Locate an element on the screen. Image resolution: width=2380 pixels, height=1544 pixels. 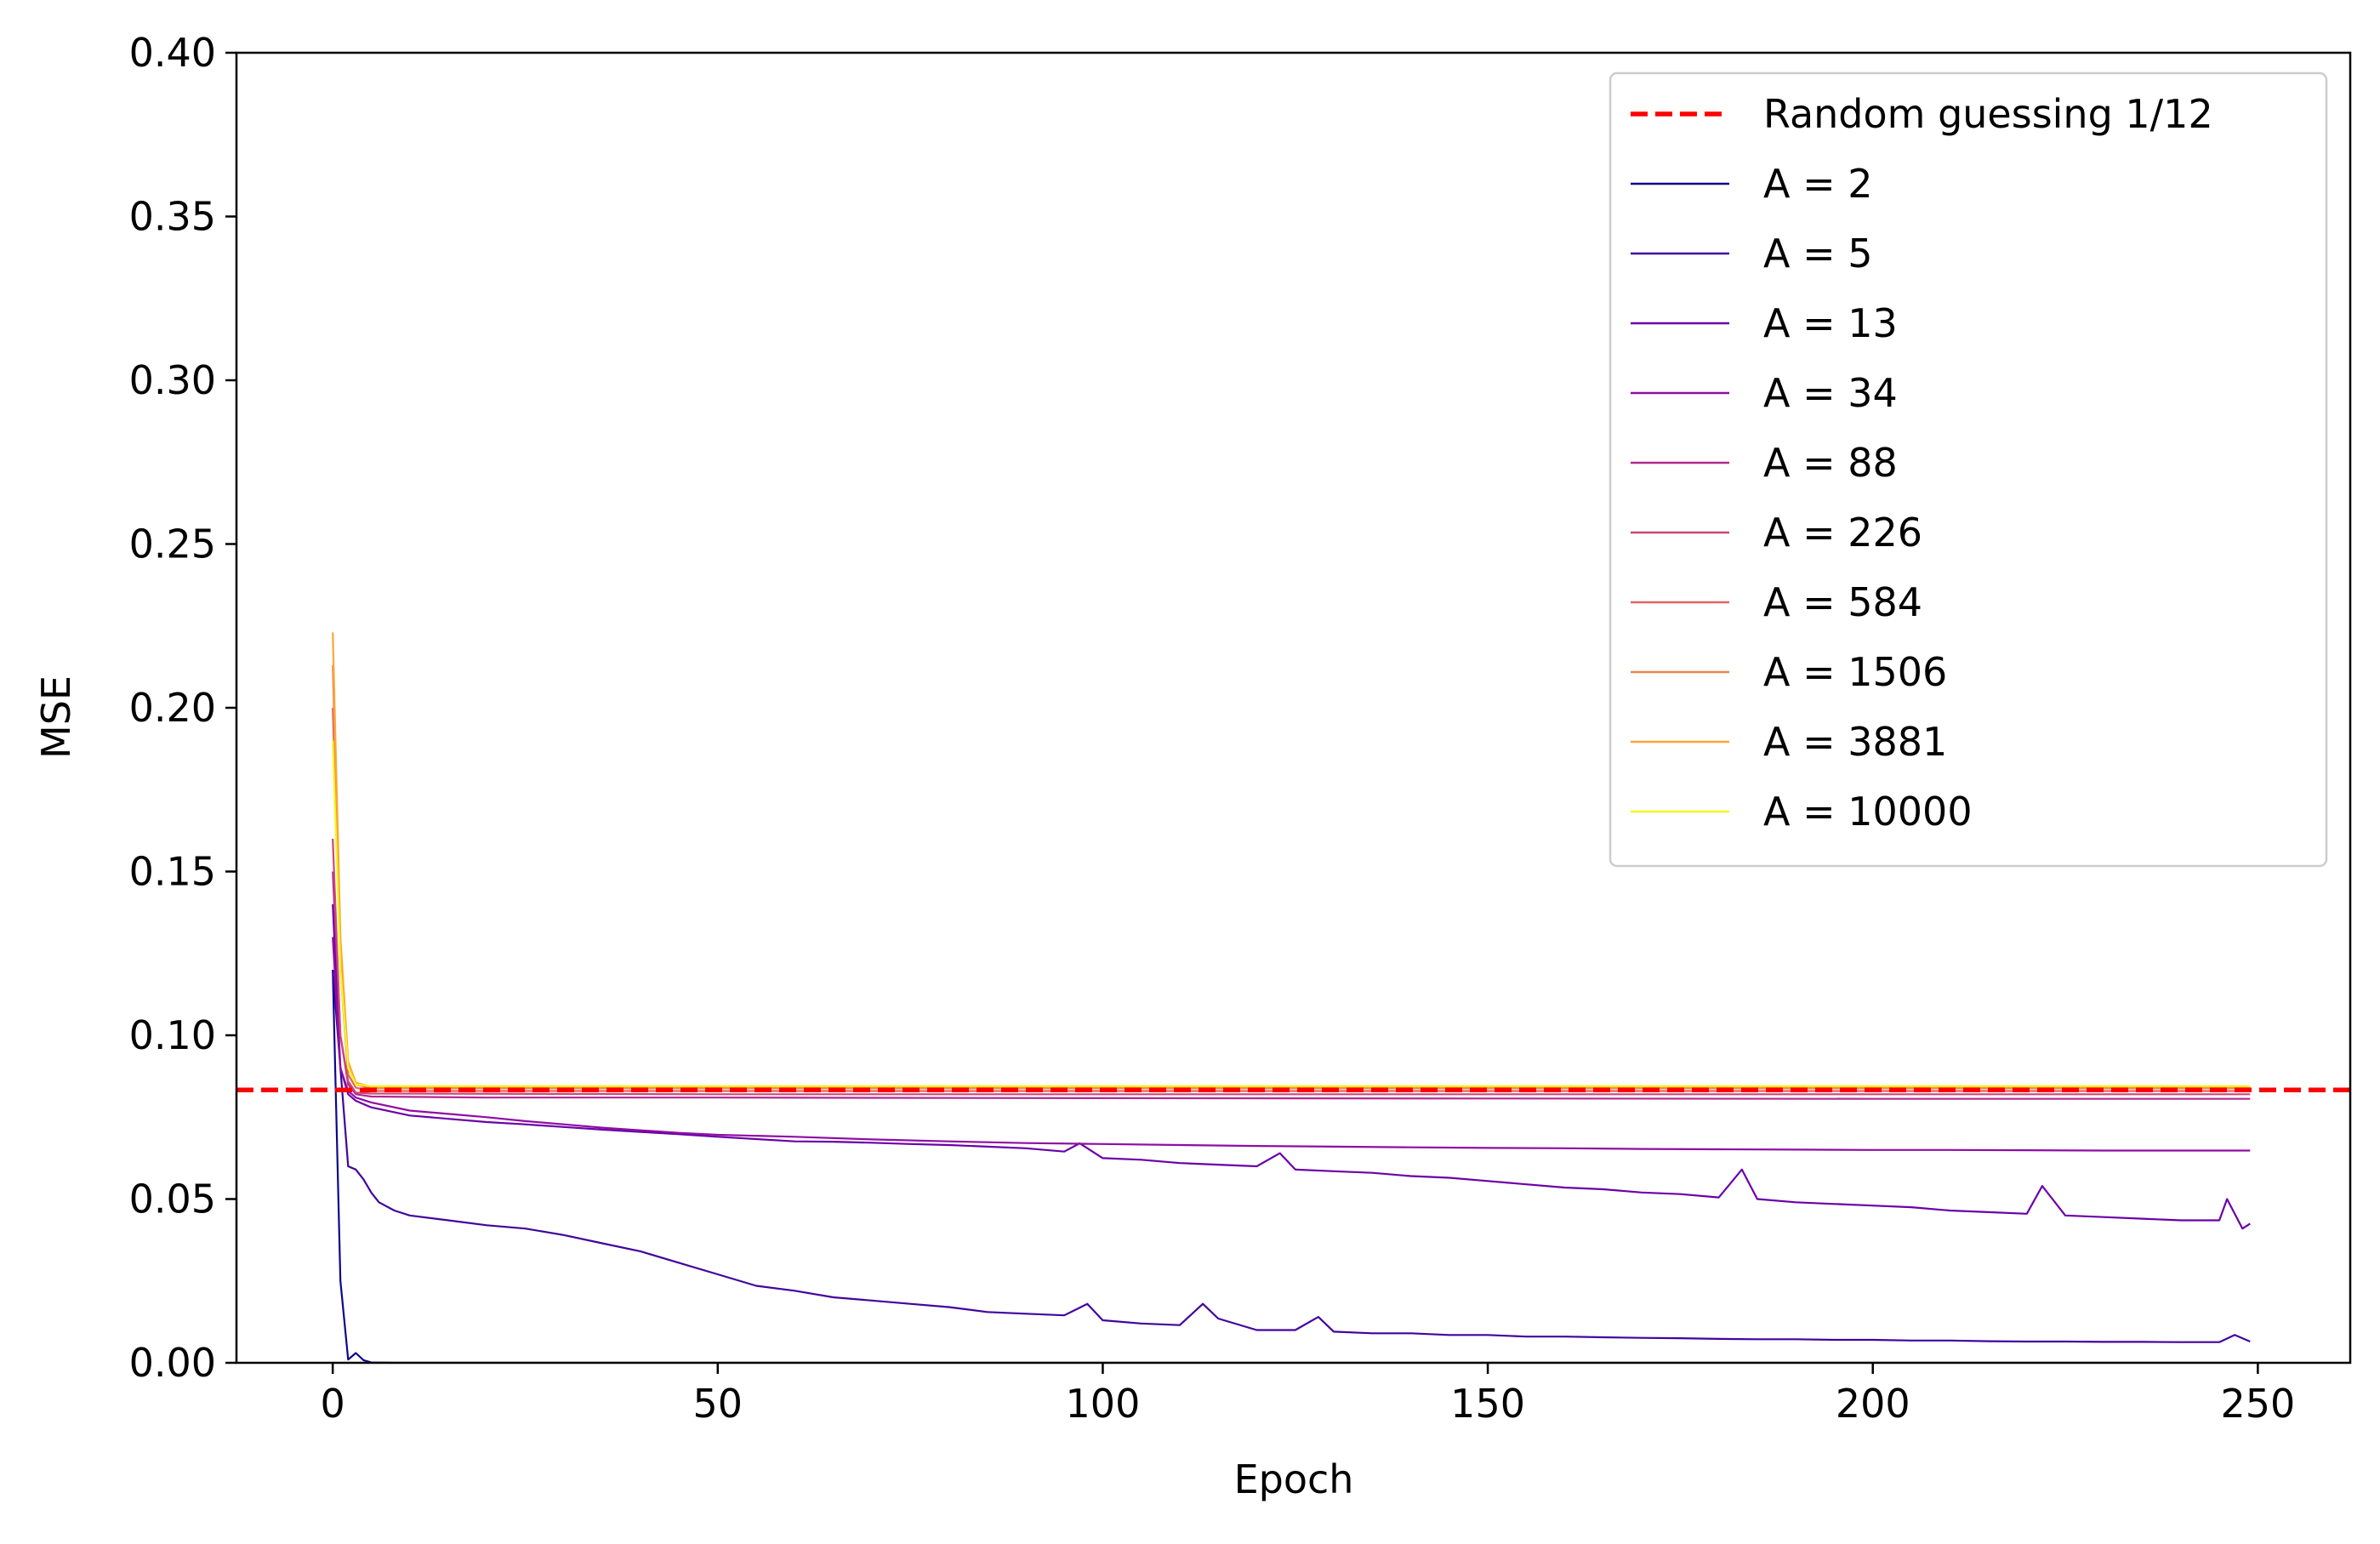
legend-label-1: A = 2 is located at coordinates (1818, 184).